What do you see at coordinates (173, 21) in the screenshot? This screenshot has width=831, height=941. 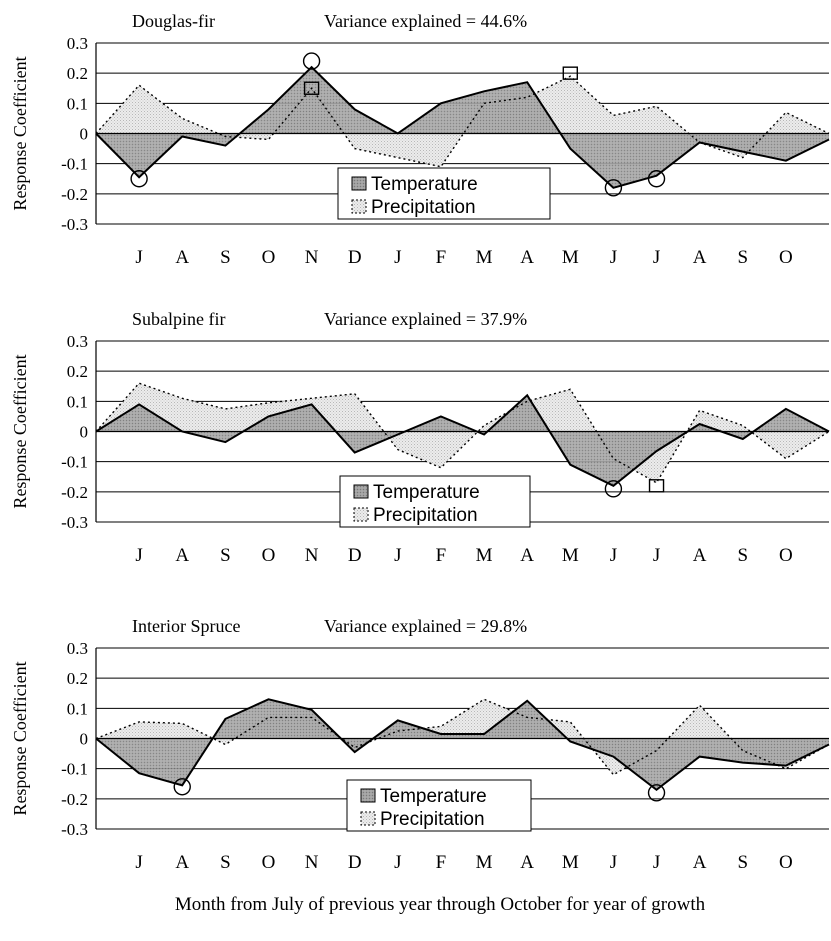 I see `chart-title: Douglas-fir` at bounding box center [173, 21].